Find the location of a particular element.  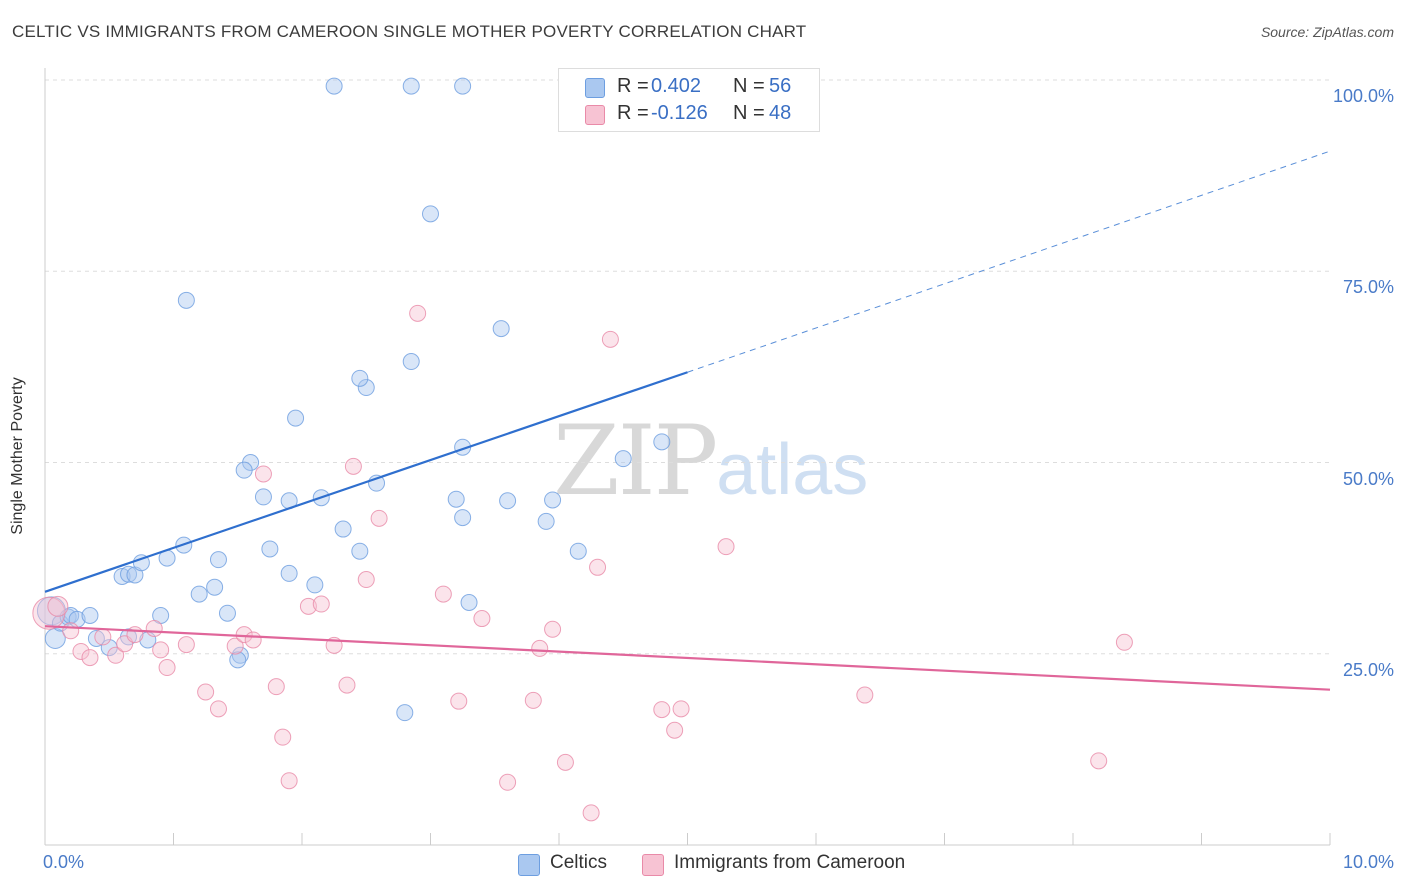

y-tick-label-50: 50.0% is located at coordinates (1368, 478).